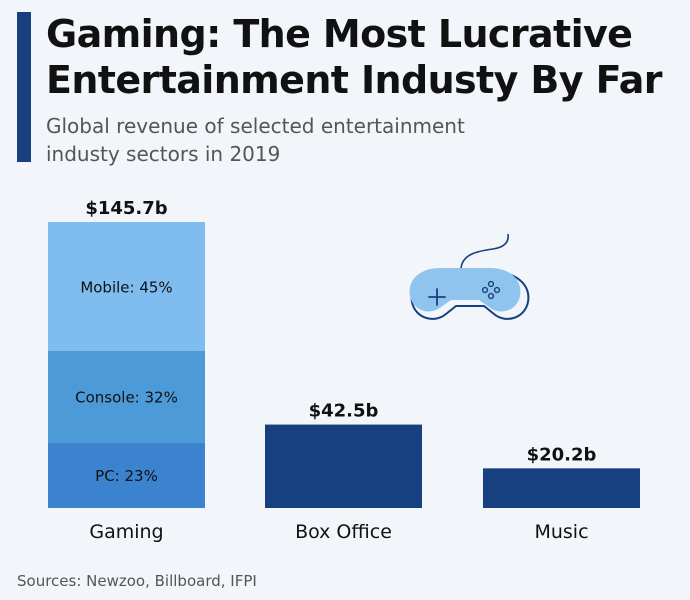  What do you see at coordinates (465, 290) in the screenshot?
I see `gamepad-body` at bounding box center [465, 290].